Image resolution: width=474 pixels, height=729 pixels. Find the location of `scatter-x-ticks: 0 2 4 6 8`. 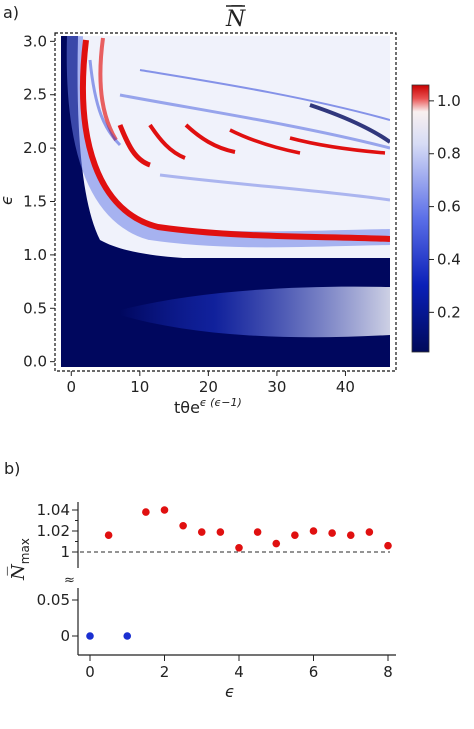

scatter-x-ticks: 0 2 4 6 8 is located at coordinates (239, 668).